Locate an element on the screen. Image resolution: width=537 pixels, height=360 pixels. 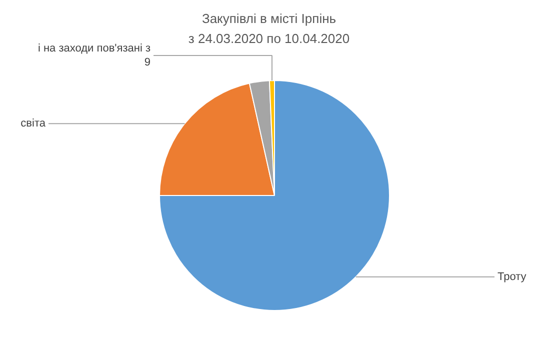
slice-label: світа is located at coordinates (33, 124).